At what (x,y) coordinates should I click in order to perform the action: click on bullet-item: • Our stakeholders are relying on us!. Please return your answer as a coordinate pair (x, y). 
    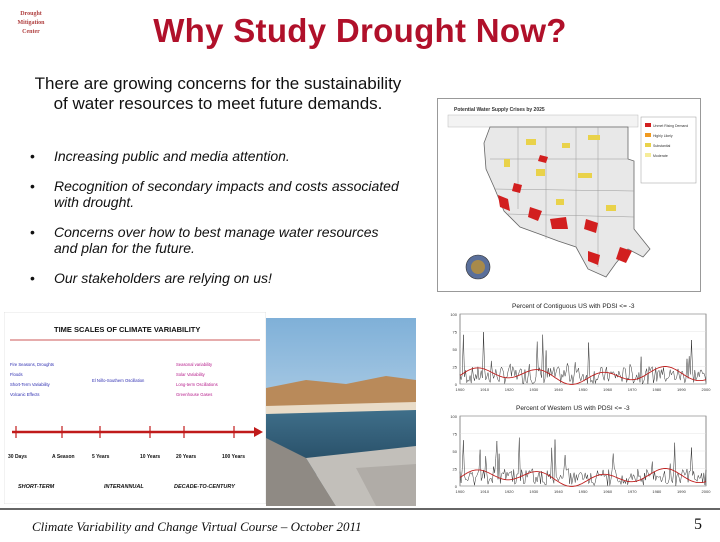
    Looking at the image, I should click on (214, 278).